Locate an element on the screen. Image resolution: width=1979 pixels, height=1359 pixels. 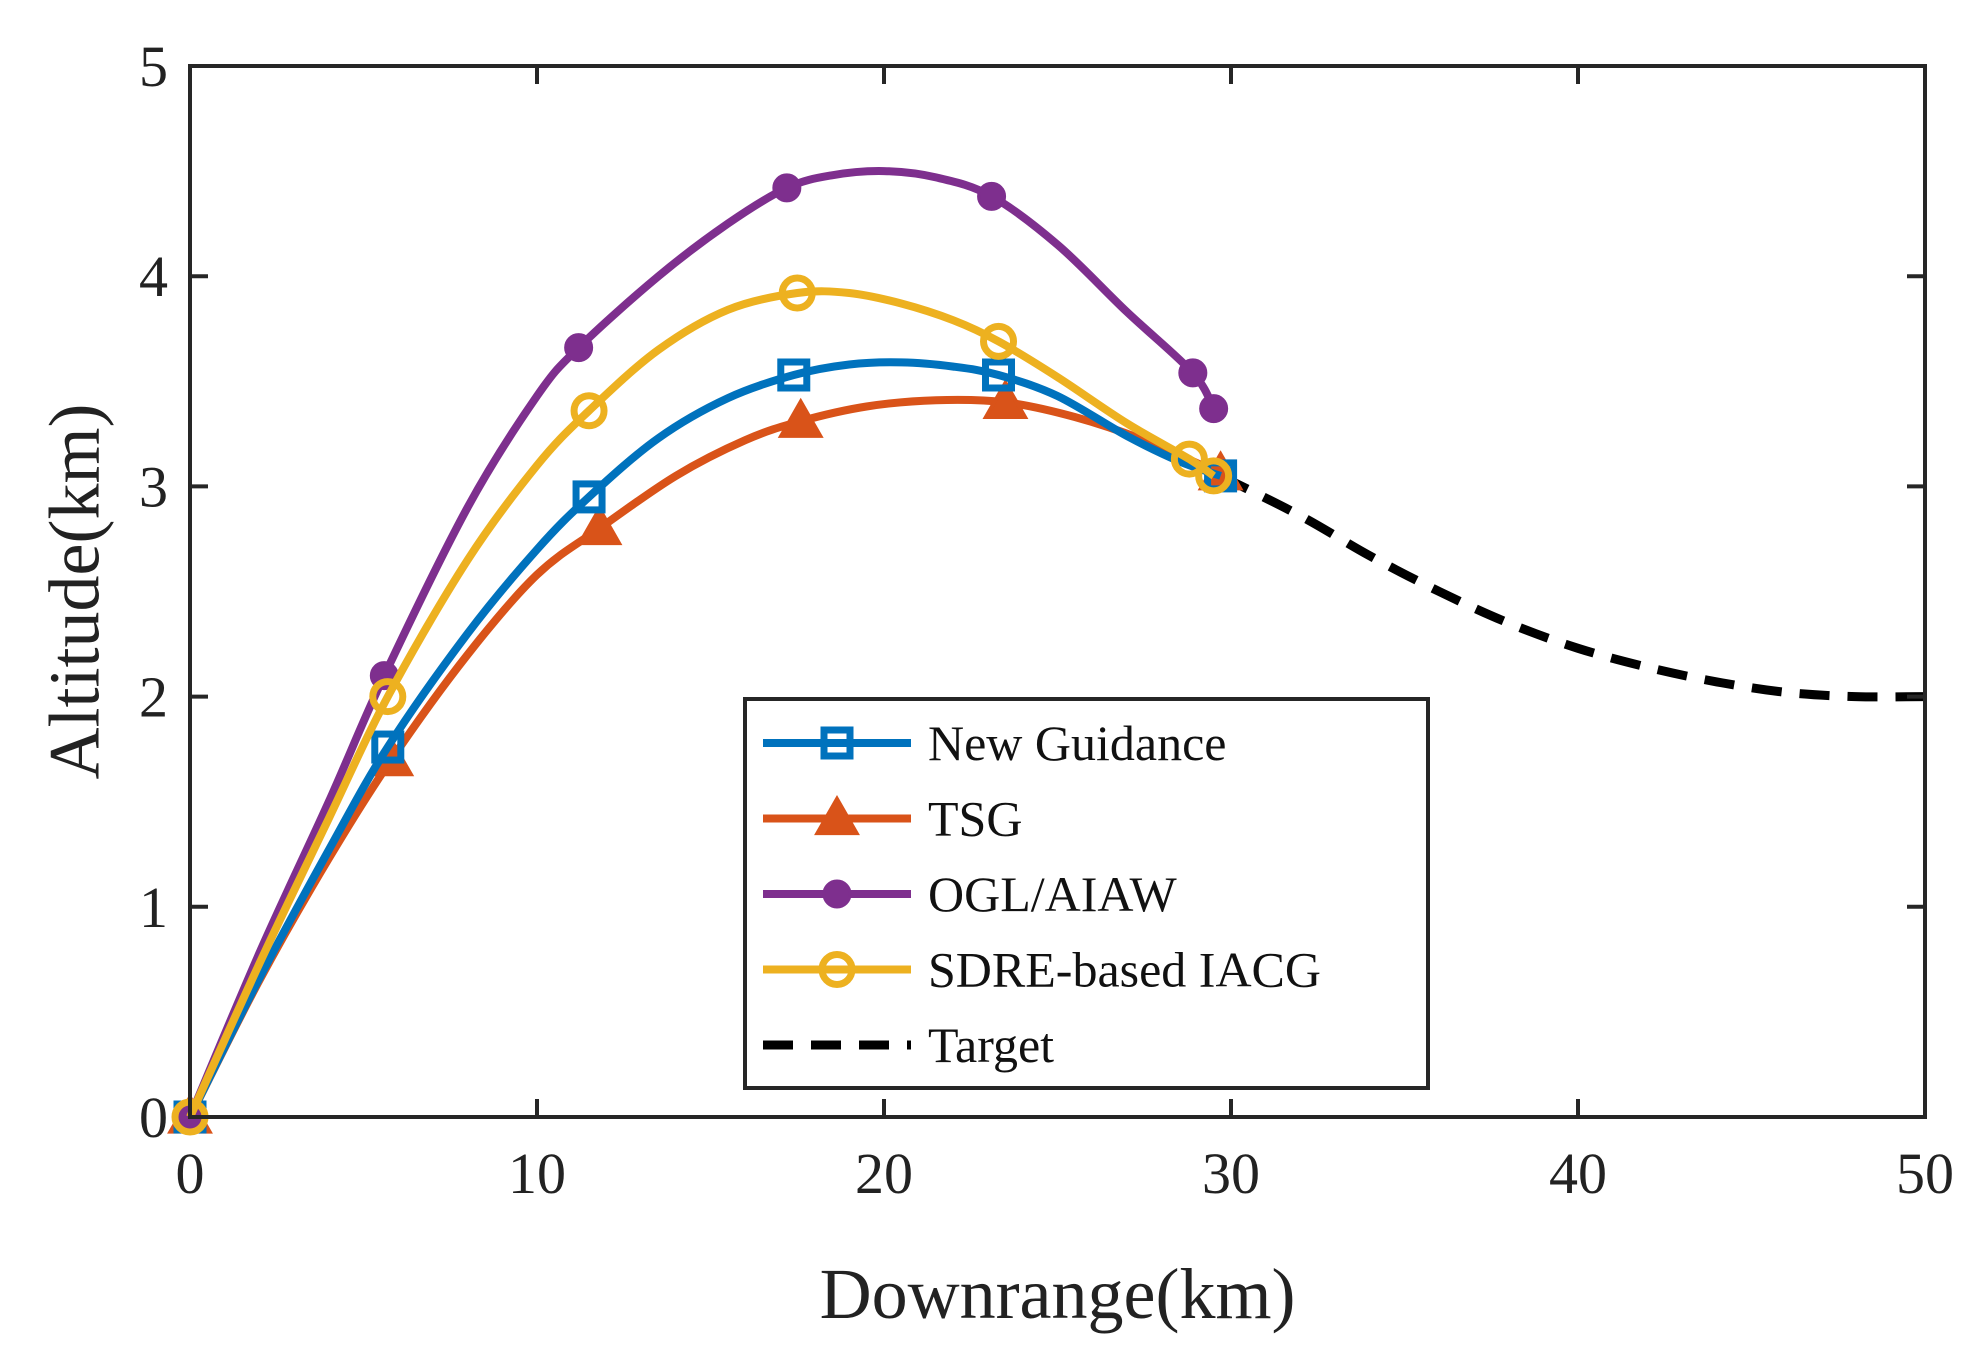
x-tick-label: 20 is located at coordinates (884, 1173).